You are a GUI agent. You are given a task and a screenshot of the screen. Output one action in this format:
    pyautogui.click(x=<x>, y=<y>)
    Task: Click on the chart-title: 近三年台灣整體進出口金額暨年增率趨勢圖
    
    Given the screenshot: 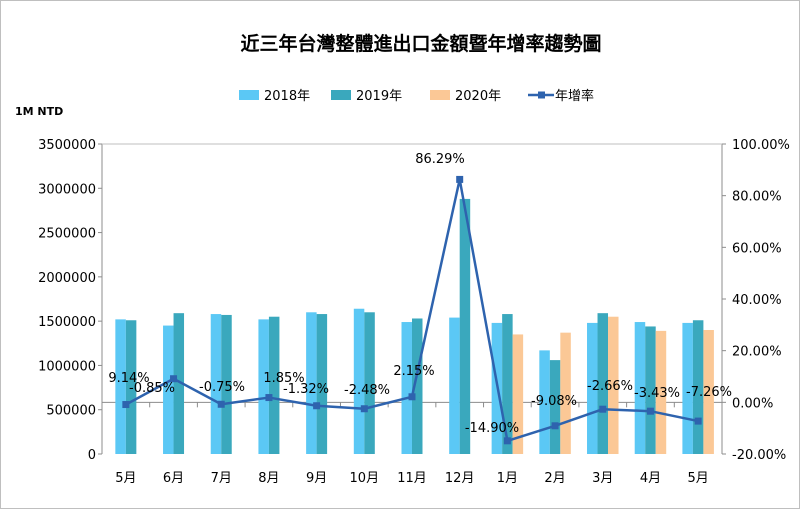 What is the action you would take?
    pyautogui.click(x=420, y=43)
    